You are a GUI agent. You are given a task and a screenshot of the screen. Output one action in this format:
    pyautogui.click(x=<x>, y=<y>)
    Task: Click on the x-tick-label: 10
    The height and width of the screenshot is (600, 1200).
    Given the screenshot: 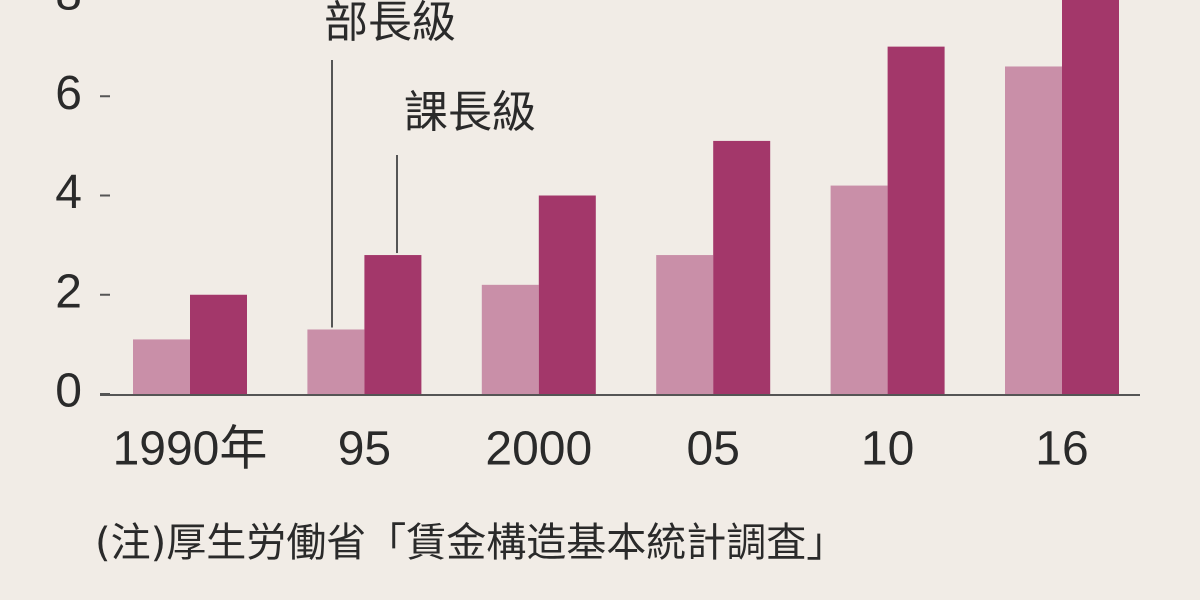 What is the action you would take?
    pyautogui.click(x=887, y=449)
    